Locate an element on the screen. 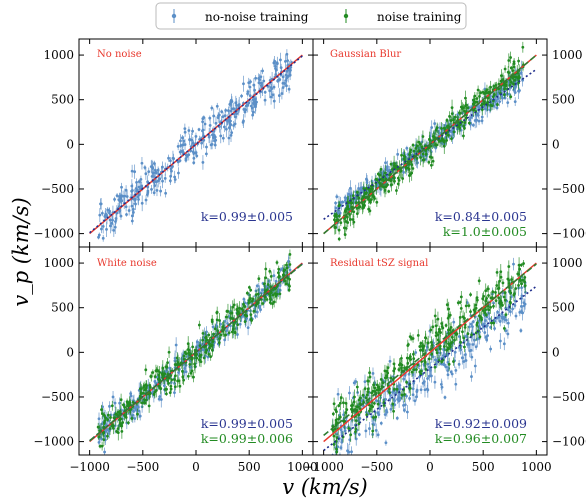 The width and height of the screenshot is (586, 502). k-label-no-noise: k=0.84±0.005 is located at coordinates (481, 216).